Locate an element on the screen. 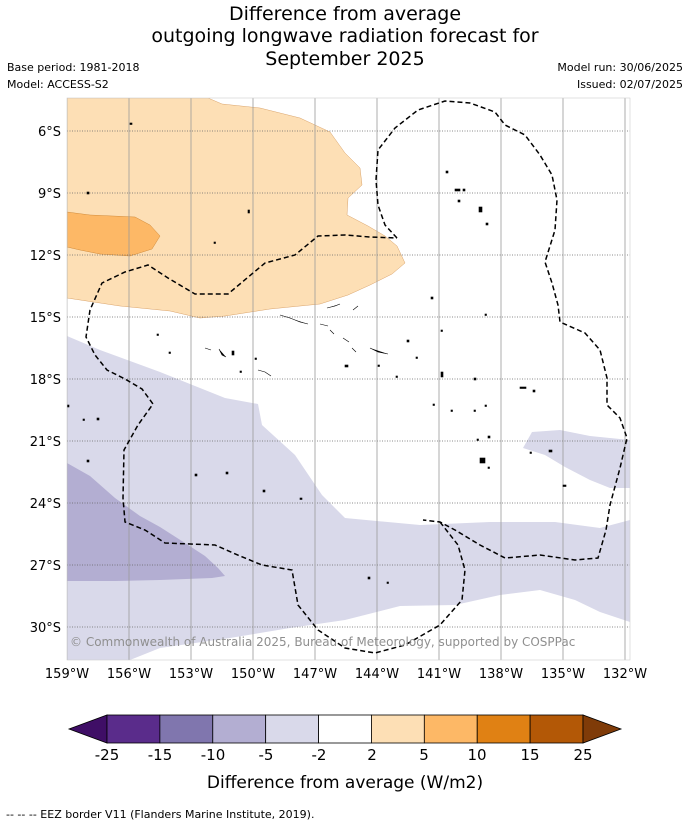  colorbar-tick: -15 is located at coordinates (160, 755).